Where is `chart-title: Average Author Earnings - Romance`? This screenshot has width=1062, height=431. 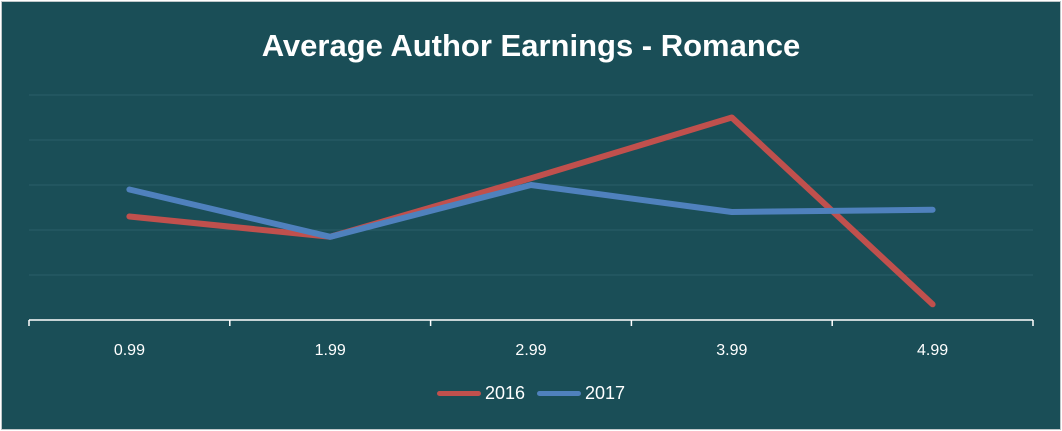 chart-title: Average Author Earnings - Romance is located at coordinates (531, 45).